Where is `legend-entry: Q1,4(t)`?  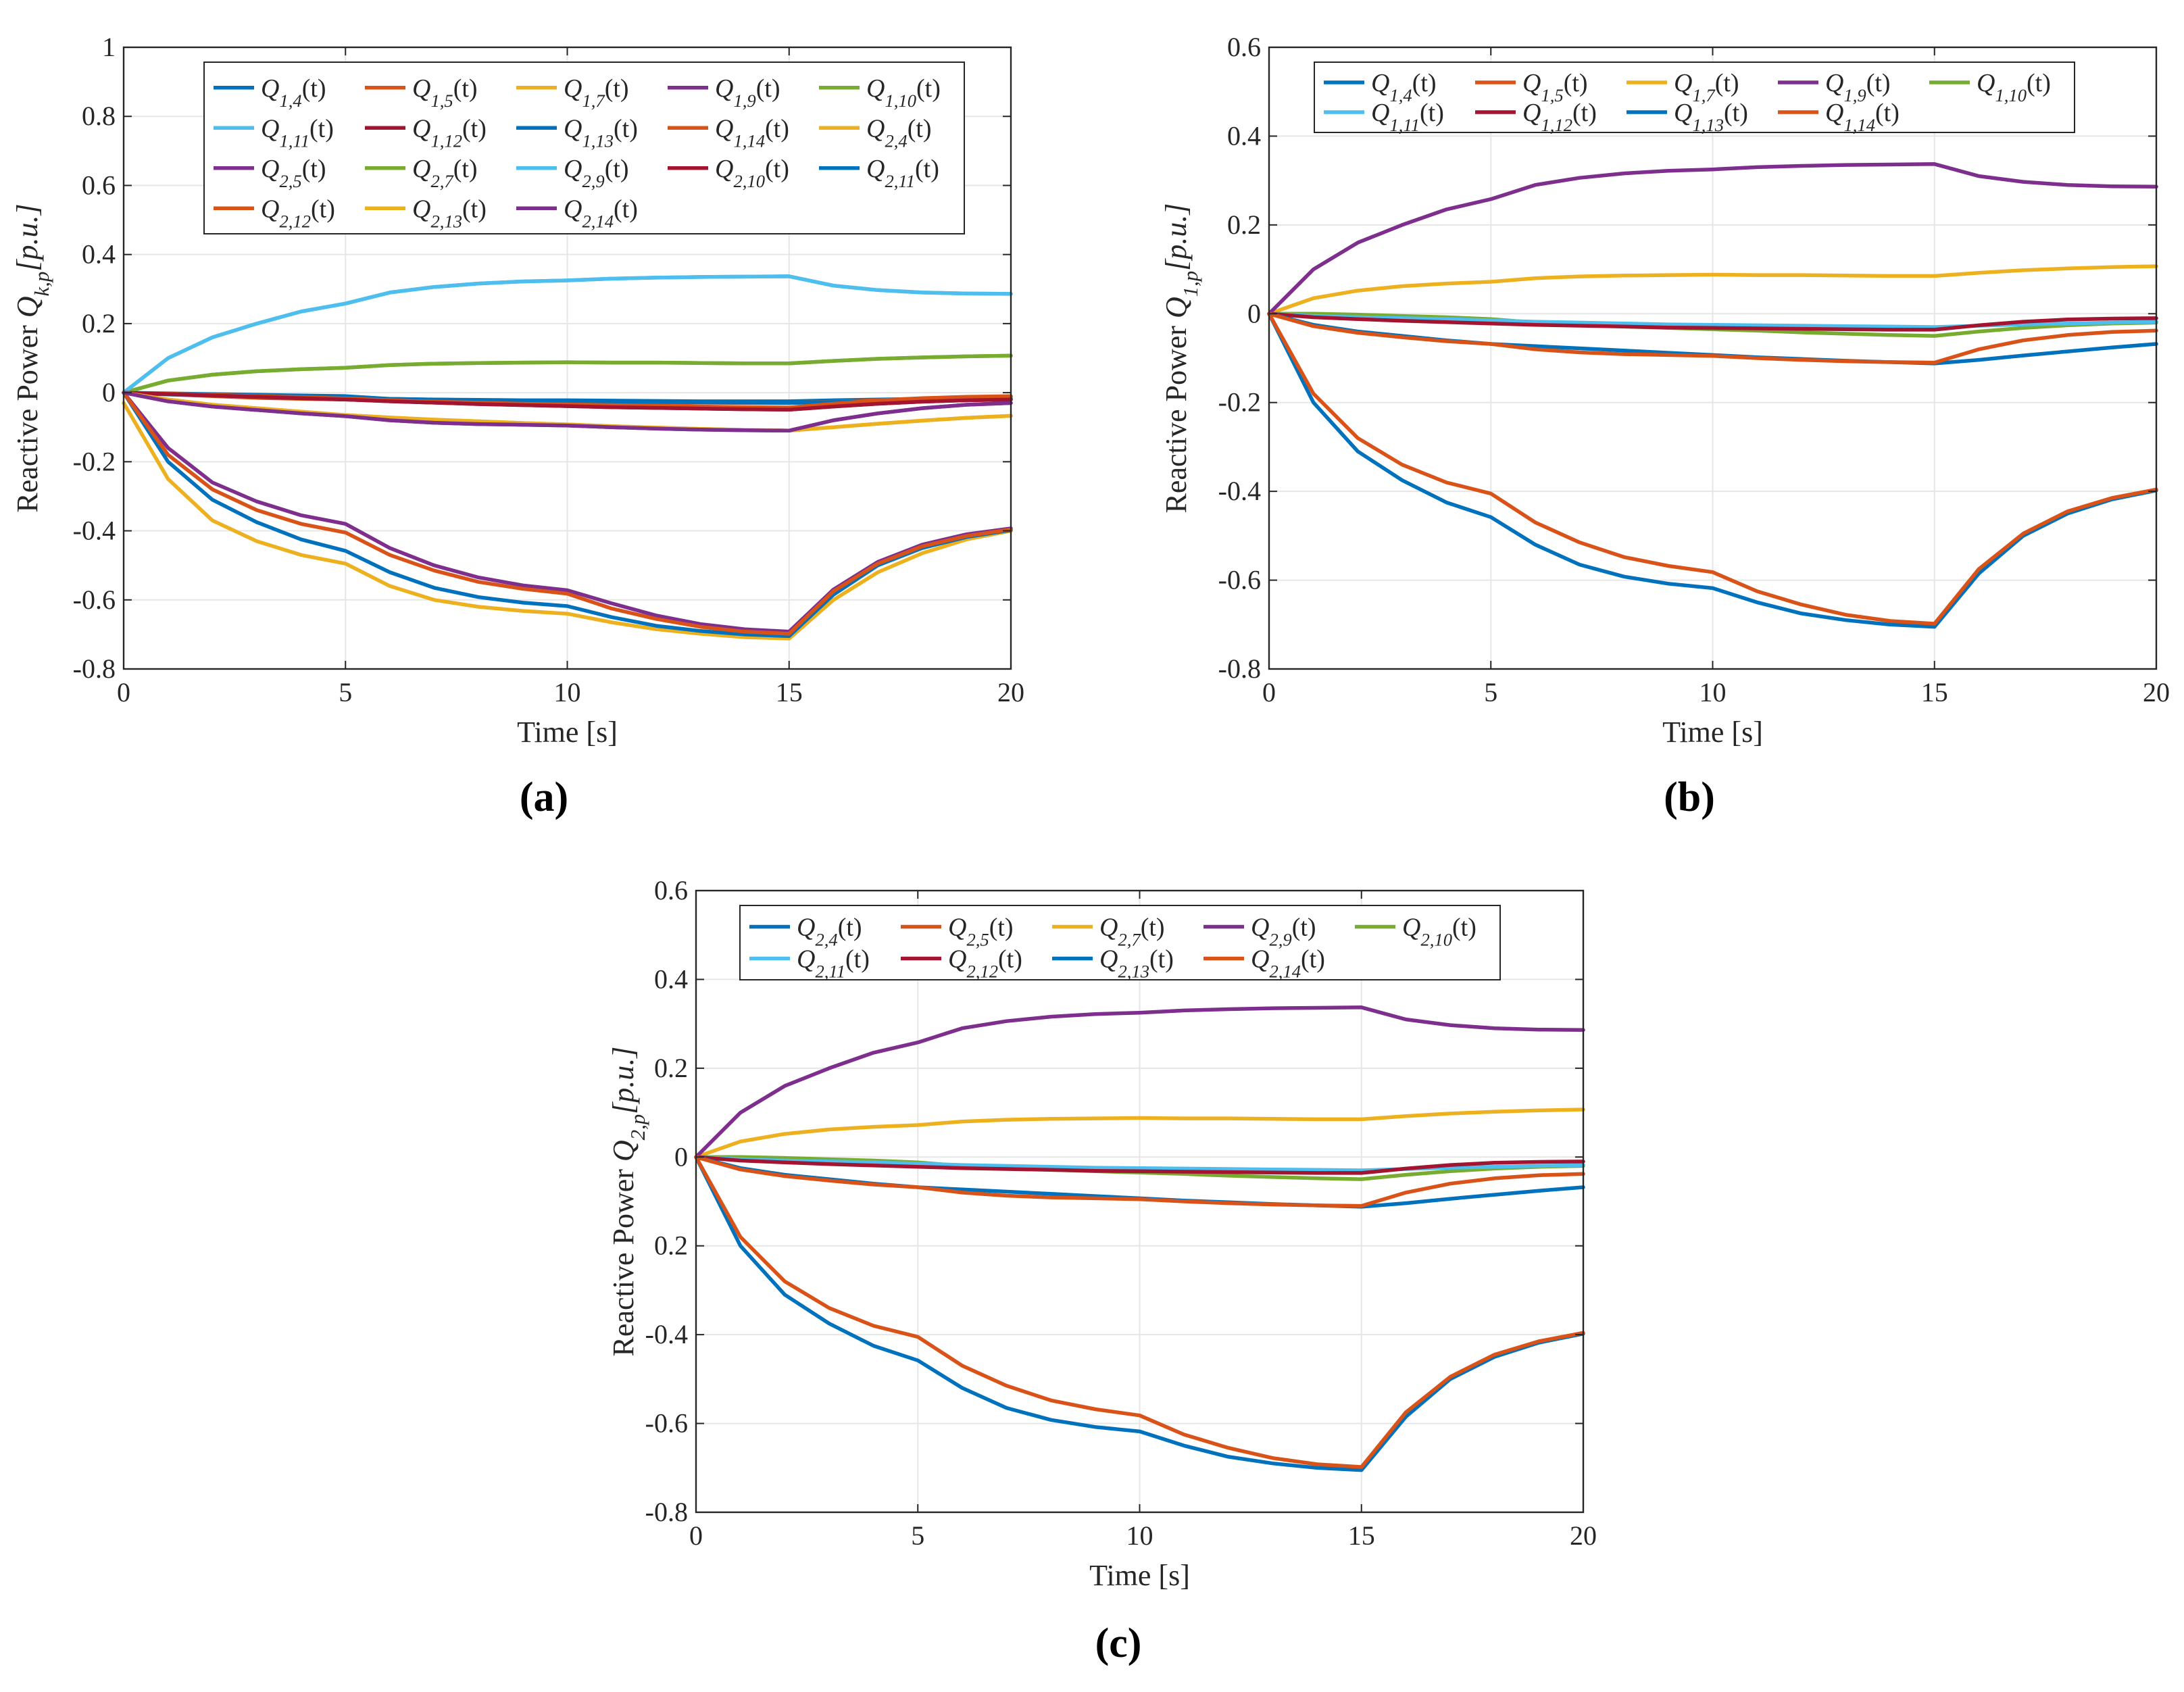 legend-entry: Q1,4(t) is located at coordinates (1404, 87).